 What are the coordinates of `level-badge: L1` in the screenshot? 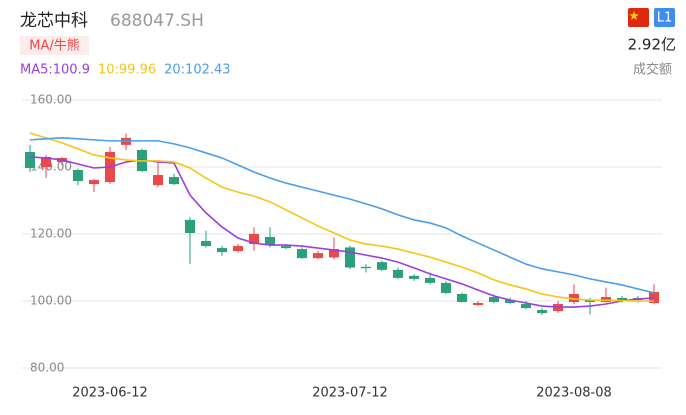 It's located at (665, 18).